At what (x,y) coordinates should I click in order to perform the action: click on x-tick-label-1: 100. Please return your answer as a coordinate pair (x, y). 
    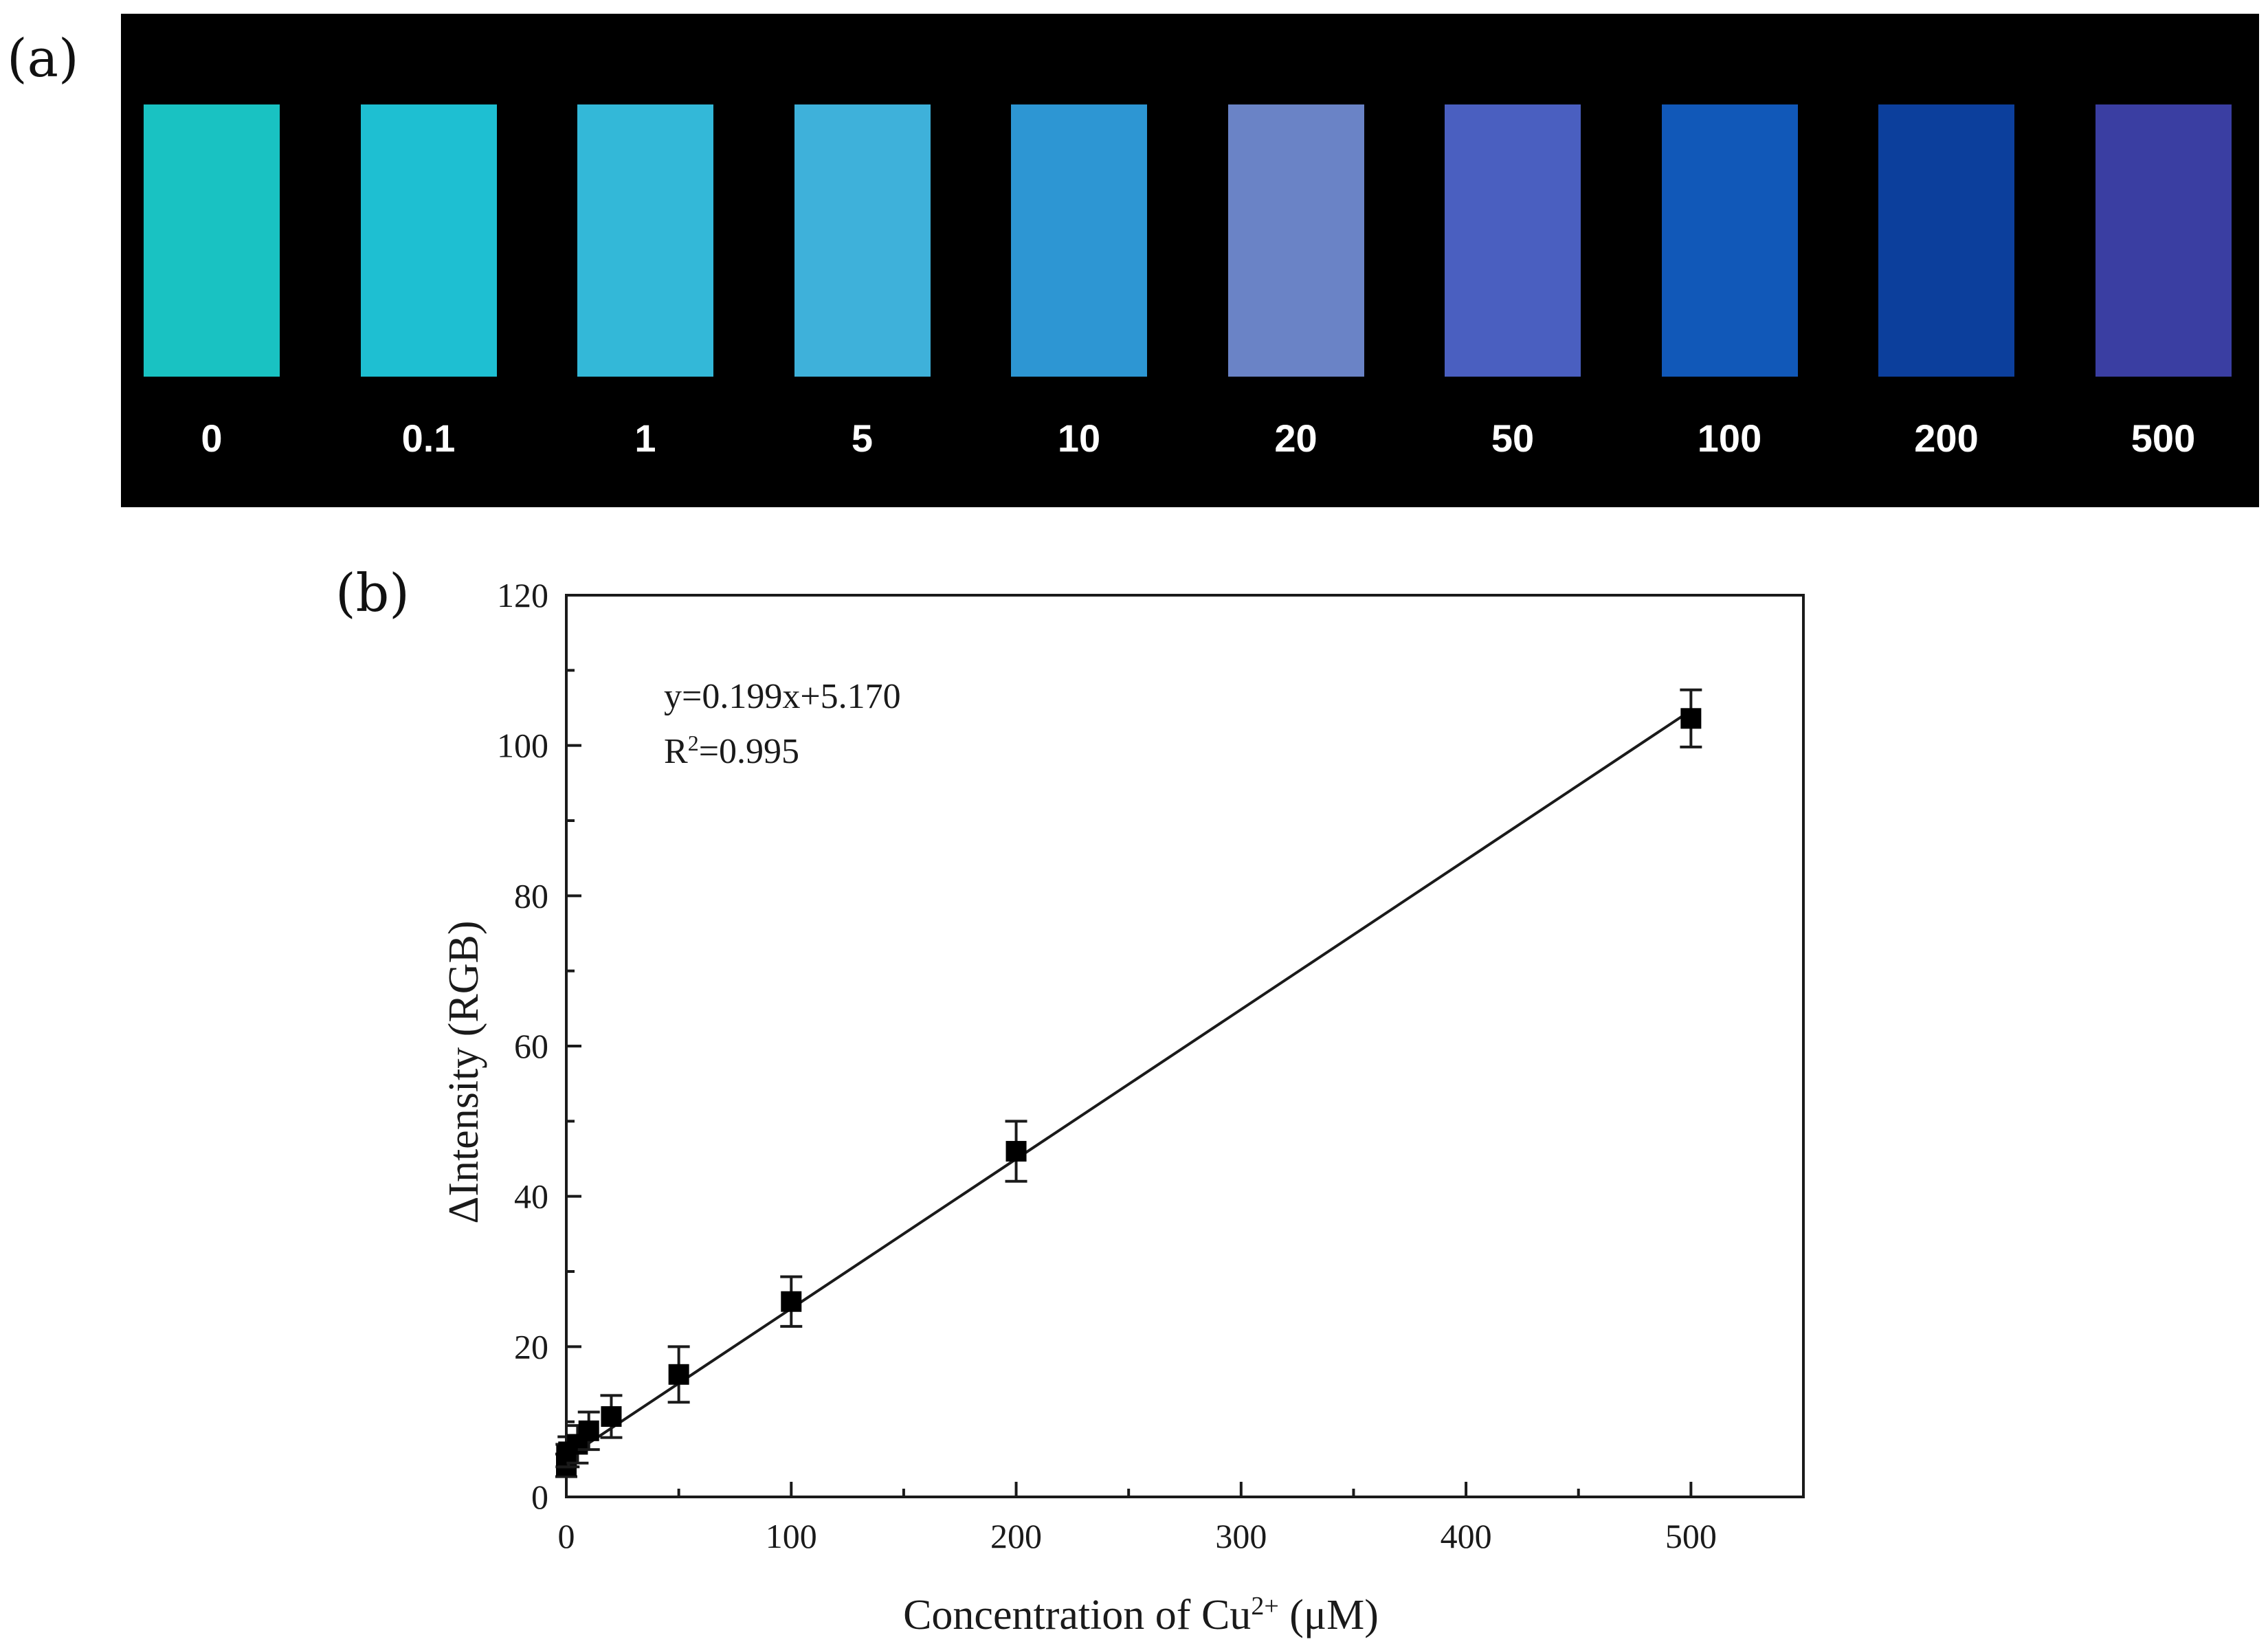
    Looking at the image, I should click on (791, 1536).